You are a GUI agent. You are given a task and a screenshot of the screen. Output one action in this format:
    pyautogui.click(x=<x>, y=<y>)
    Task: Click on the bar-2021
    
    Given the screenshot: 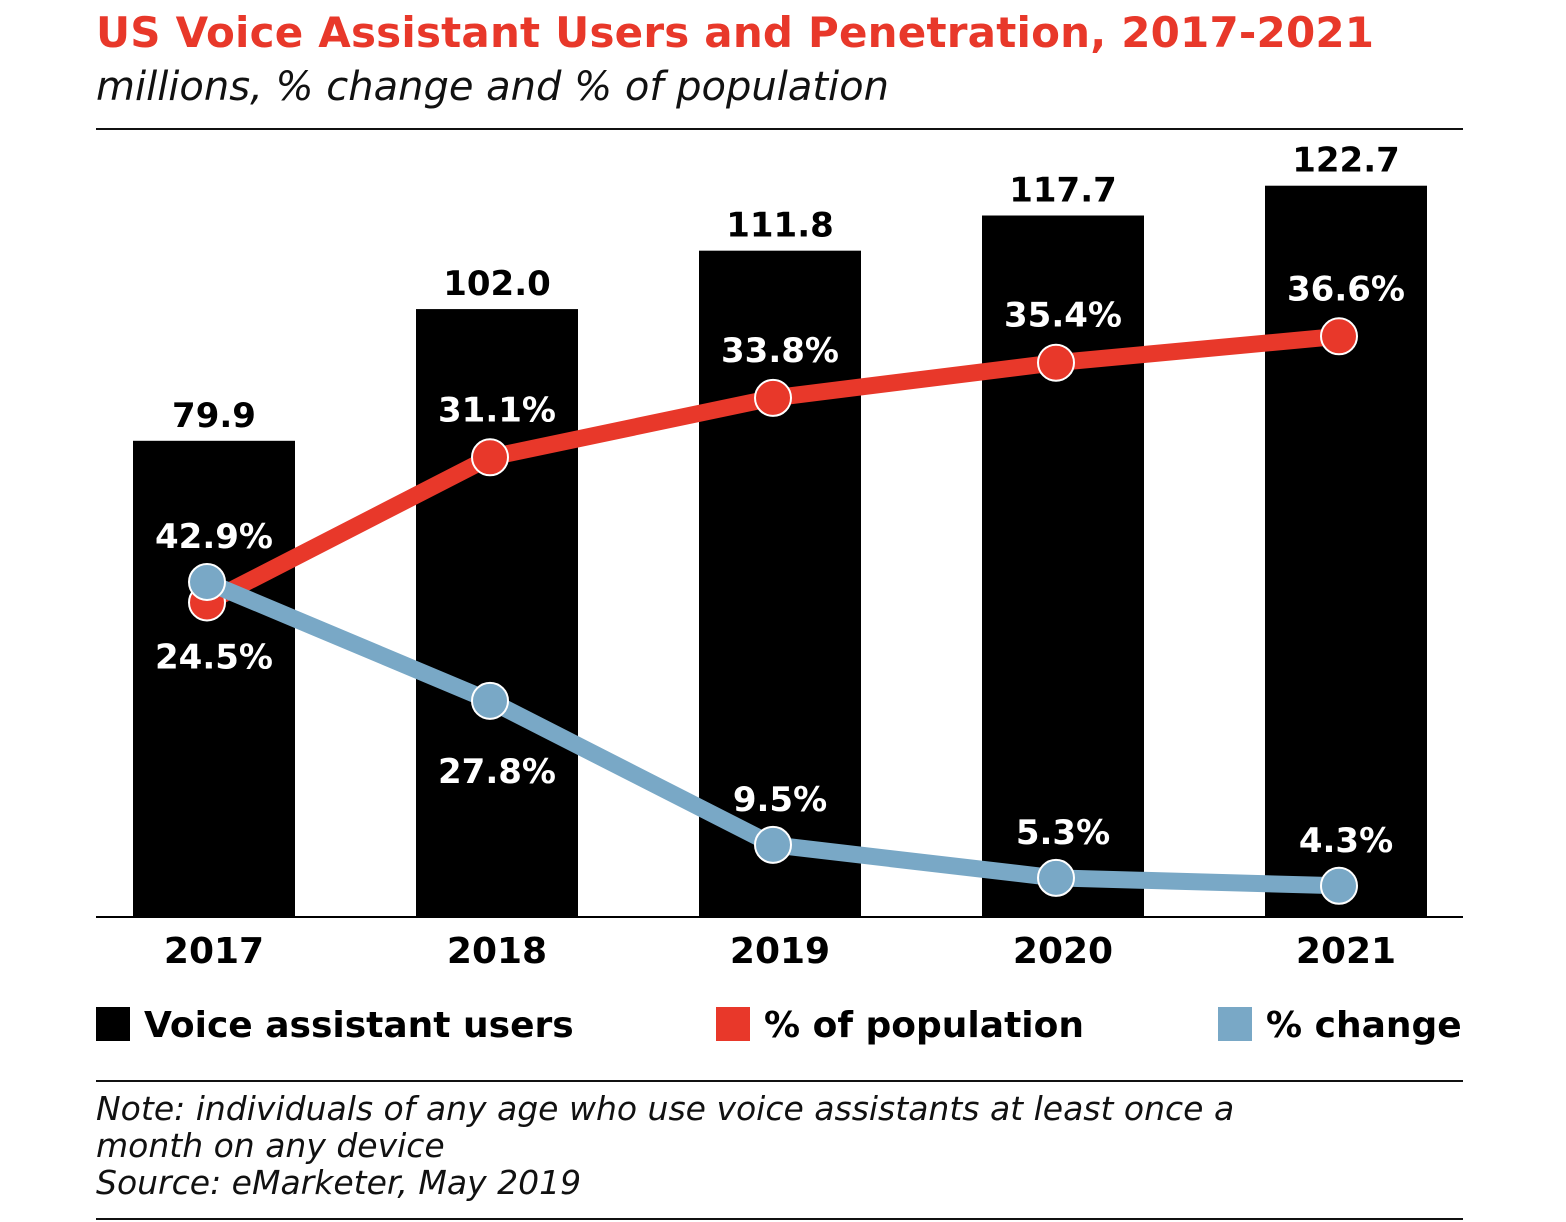 What is the action you would take?
    pyautogui.click(x=1346, y=551)
    